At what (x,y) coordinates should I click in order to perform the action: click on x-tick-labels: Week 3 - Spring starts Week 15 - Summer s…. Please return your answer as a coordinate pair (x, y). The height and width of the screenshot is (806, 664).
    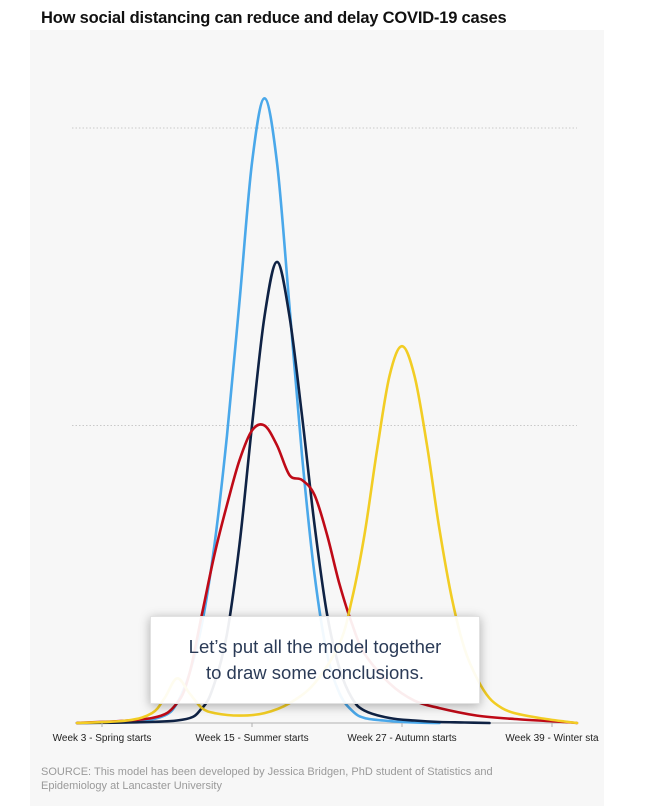
    Looking at the image, I should click on (326, 733).